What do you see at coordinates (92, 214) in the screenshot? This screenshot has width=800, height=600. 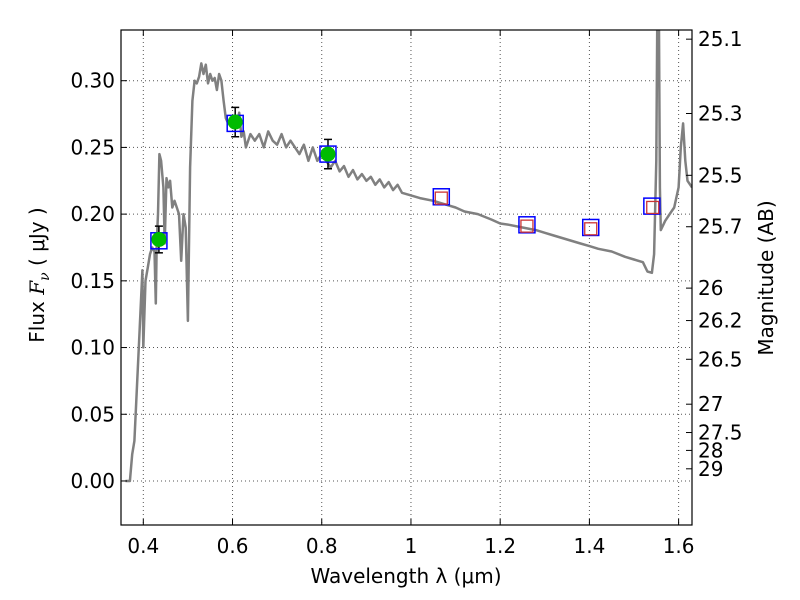 I see `y-tick-label: 0.20` at bounding box center [92, 214].